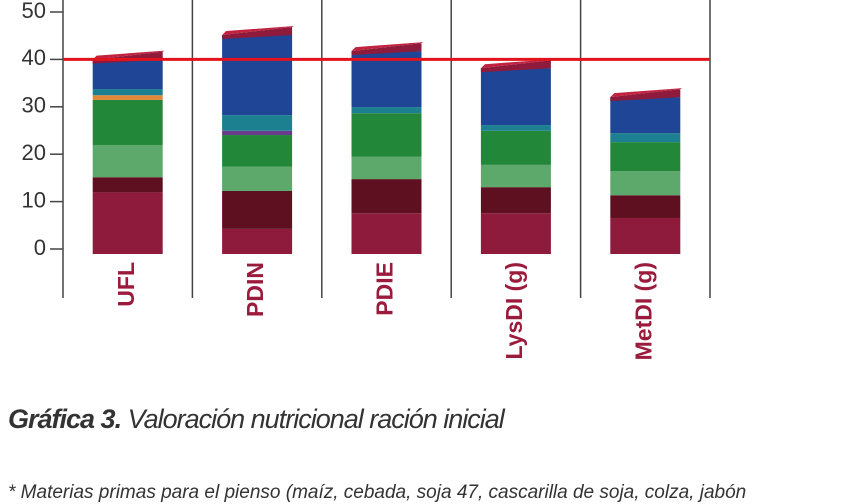  Describe the element at coordinates (34, 152) in the screenshot. I see `y-tick-label: 20` at that location.